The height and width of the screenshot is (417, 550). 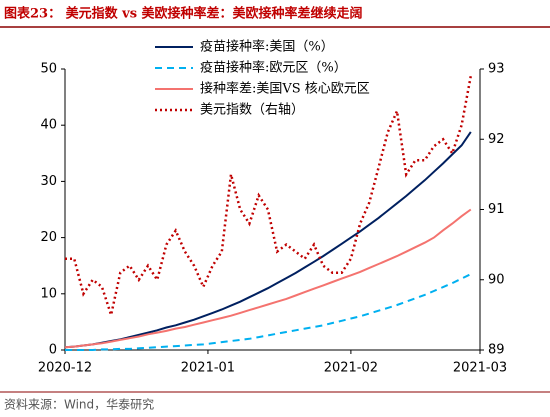 What do you see at coordinates (48, 125) in the screenshot?
I see `y-tick-label: 40` at bounding box center [48, 125].